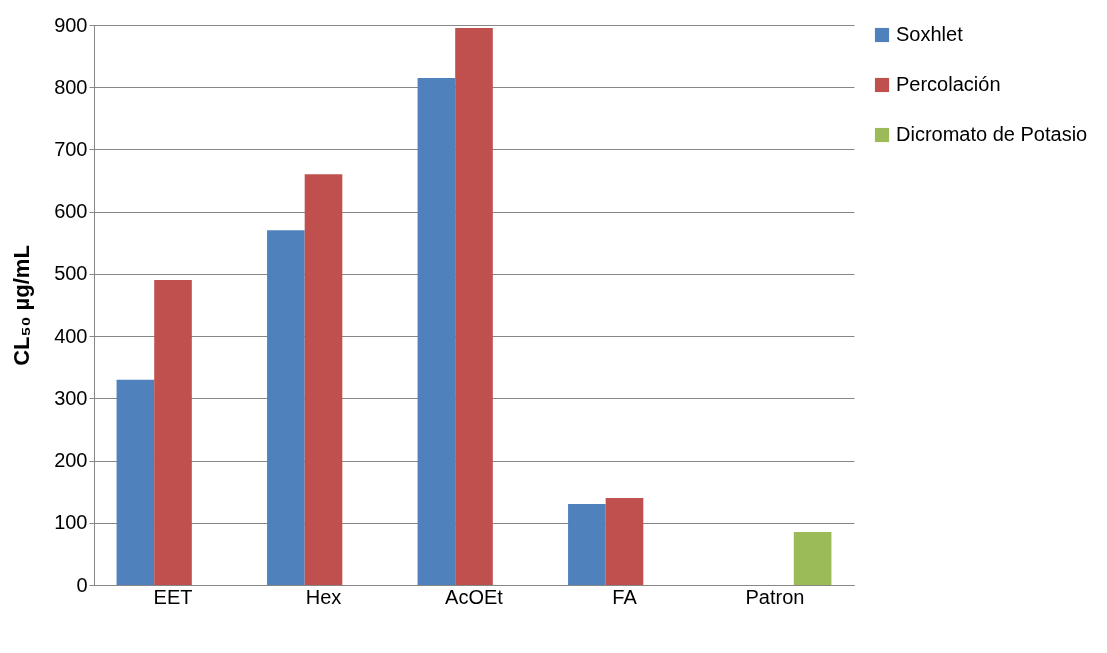 The width and height of the screenshot is (1107, 653). I want to click on y-tick-label: 800, so click(71, 86).